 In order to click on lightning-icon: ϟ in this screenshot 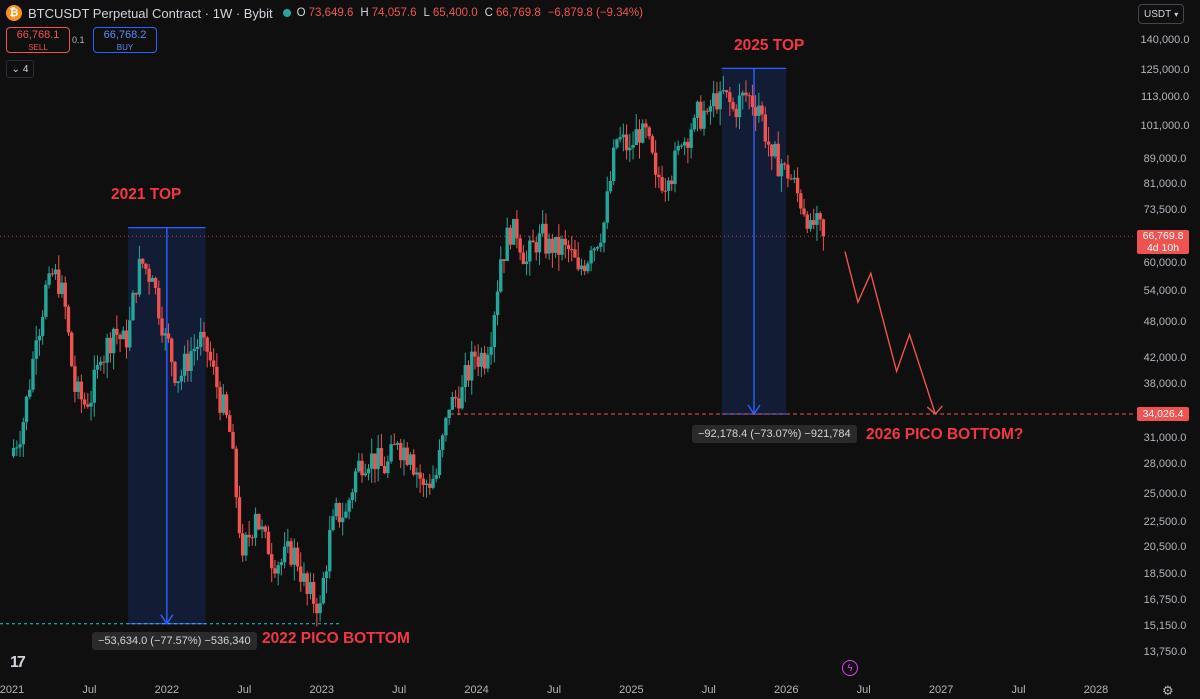, I will do `click(850, 668)`.